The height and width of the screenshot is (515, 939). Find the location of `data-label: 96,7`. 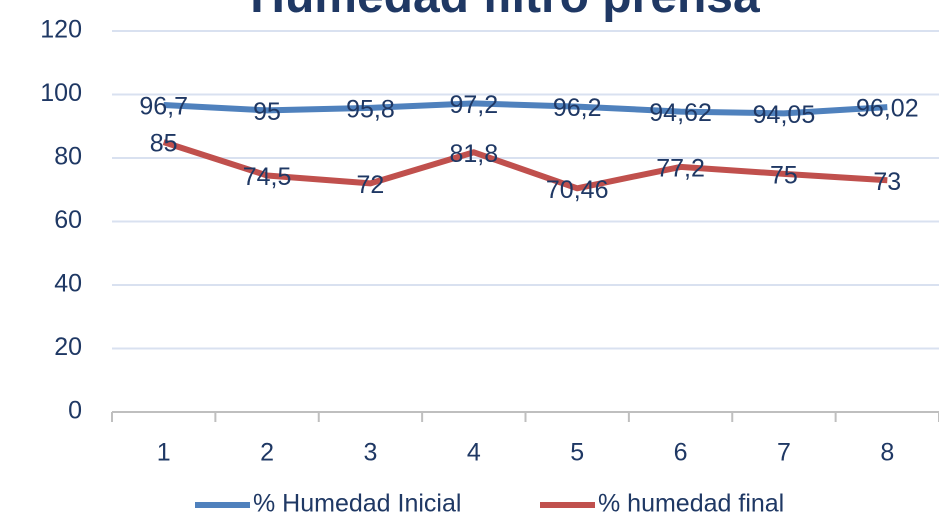

data-label: 96,7 is located at coordinates (163, 107).